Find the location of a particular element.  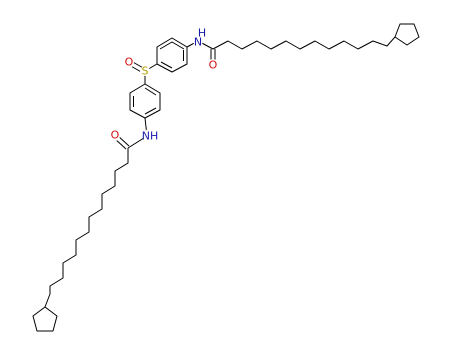

lower-chain is located at coordinates (86, 228).